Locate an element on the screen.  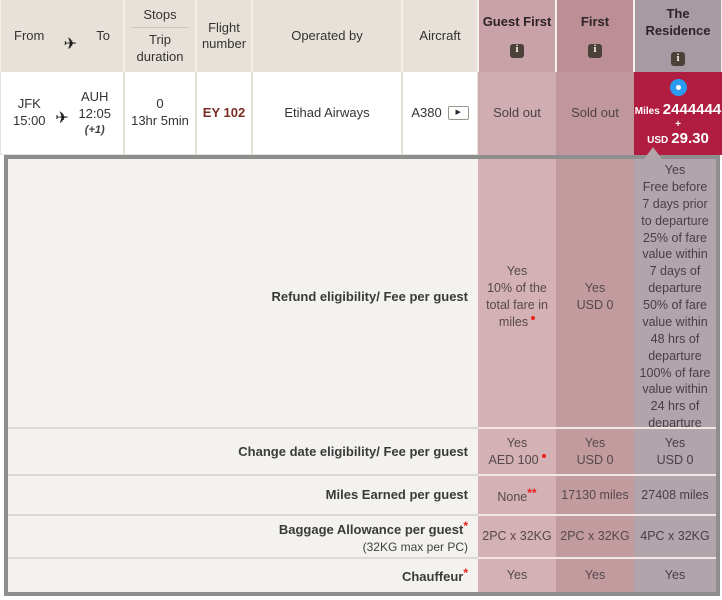
miles-res-value: 27408 miles is located at coordinates (675, 494).